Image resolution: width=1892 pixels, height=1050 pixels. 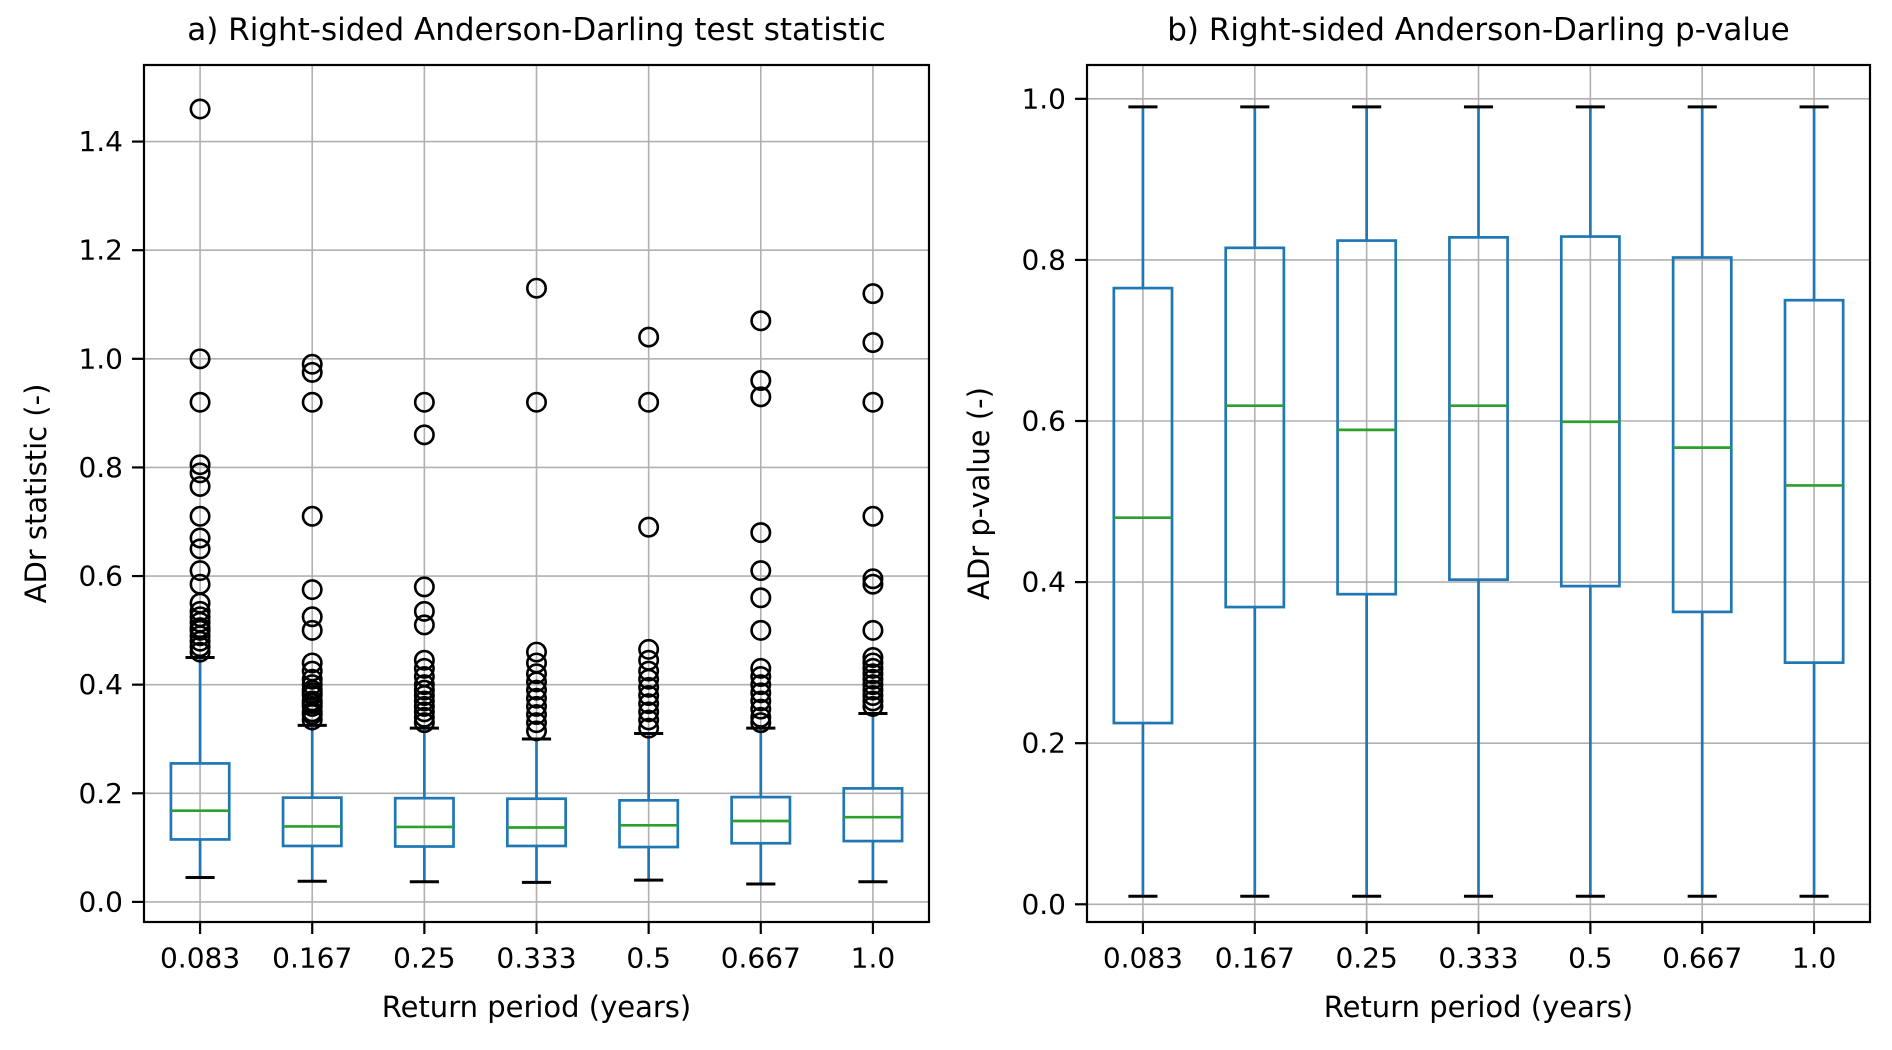 I want to click on y-tick-label: 1.4, so click(x=100, y=141).